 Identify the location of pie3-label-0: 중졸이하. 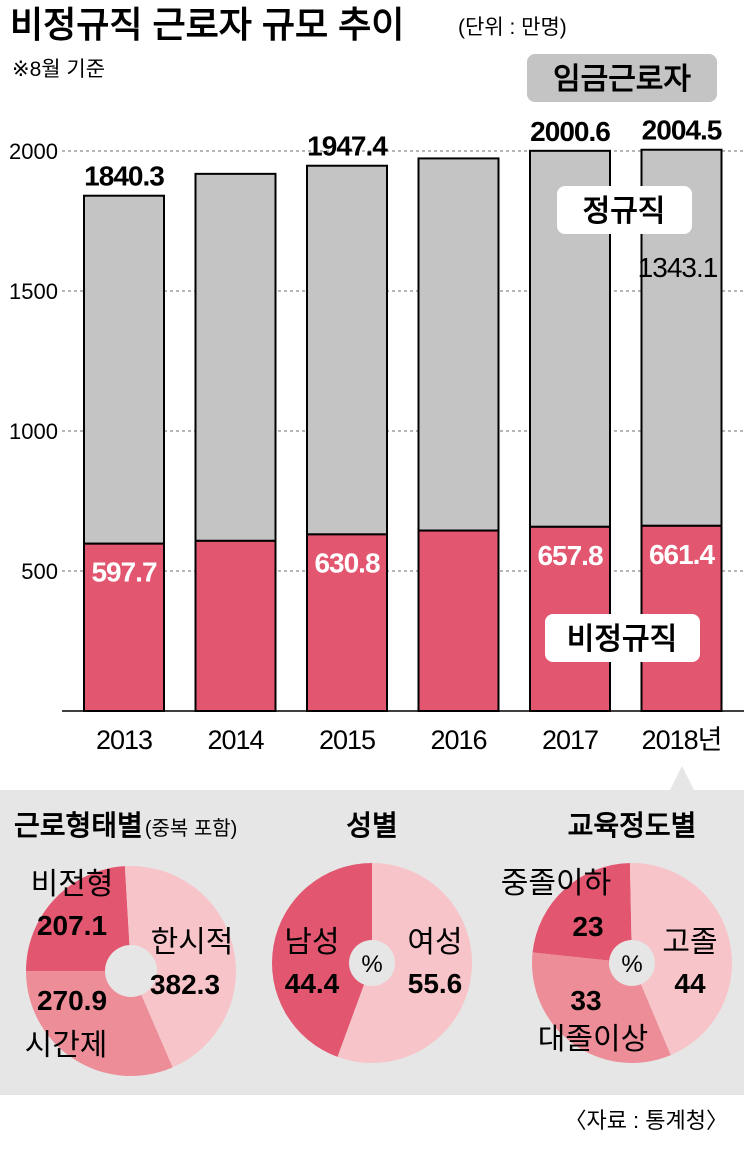
(556, 883).